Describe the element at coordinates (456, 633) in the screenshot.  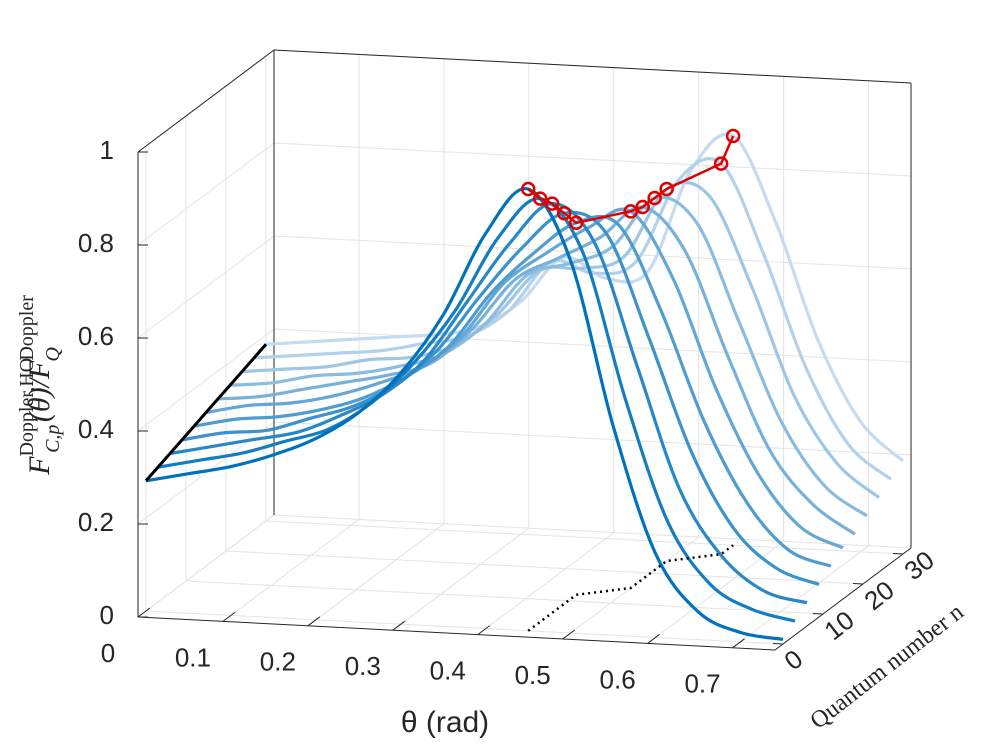
I see `x-axis-line` at that location.